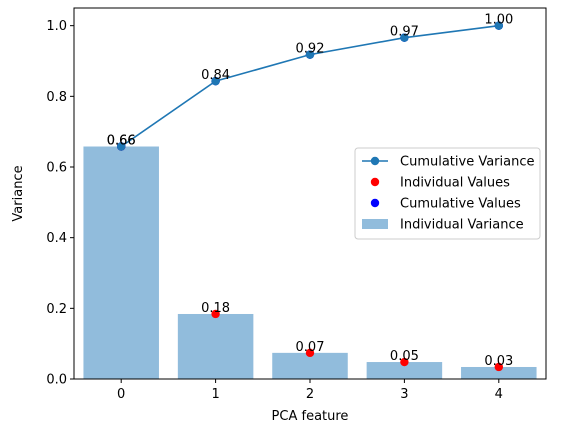 The height and width of the screenshot is (432, 567). Describe the element at coordinates (56, 97) in the screenshot. I see `y-tick-label: 0.8` at that location.